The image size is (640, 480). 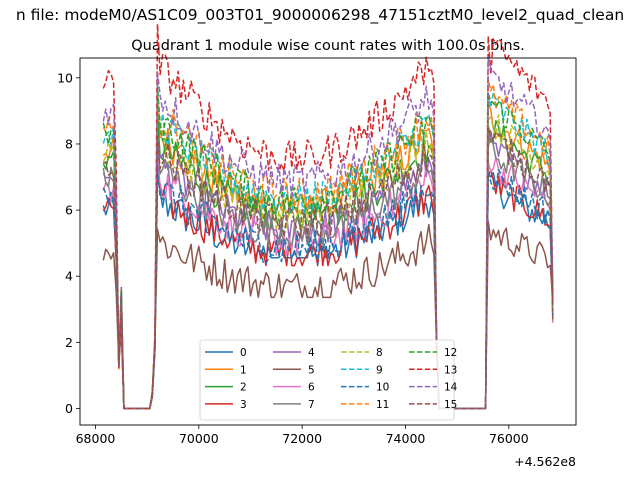 I want to click on y-tick-label: 6, so click(x=69, y=210).